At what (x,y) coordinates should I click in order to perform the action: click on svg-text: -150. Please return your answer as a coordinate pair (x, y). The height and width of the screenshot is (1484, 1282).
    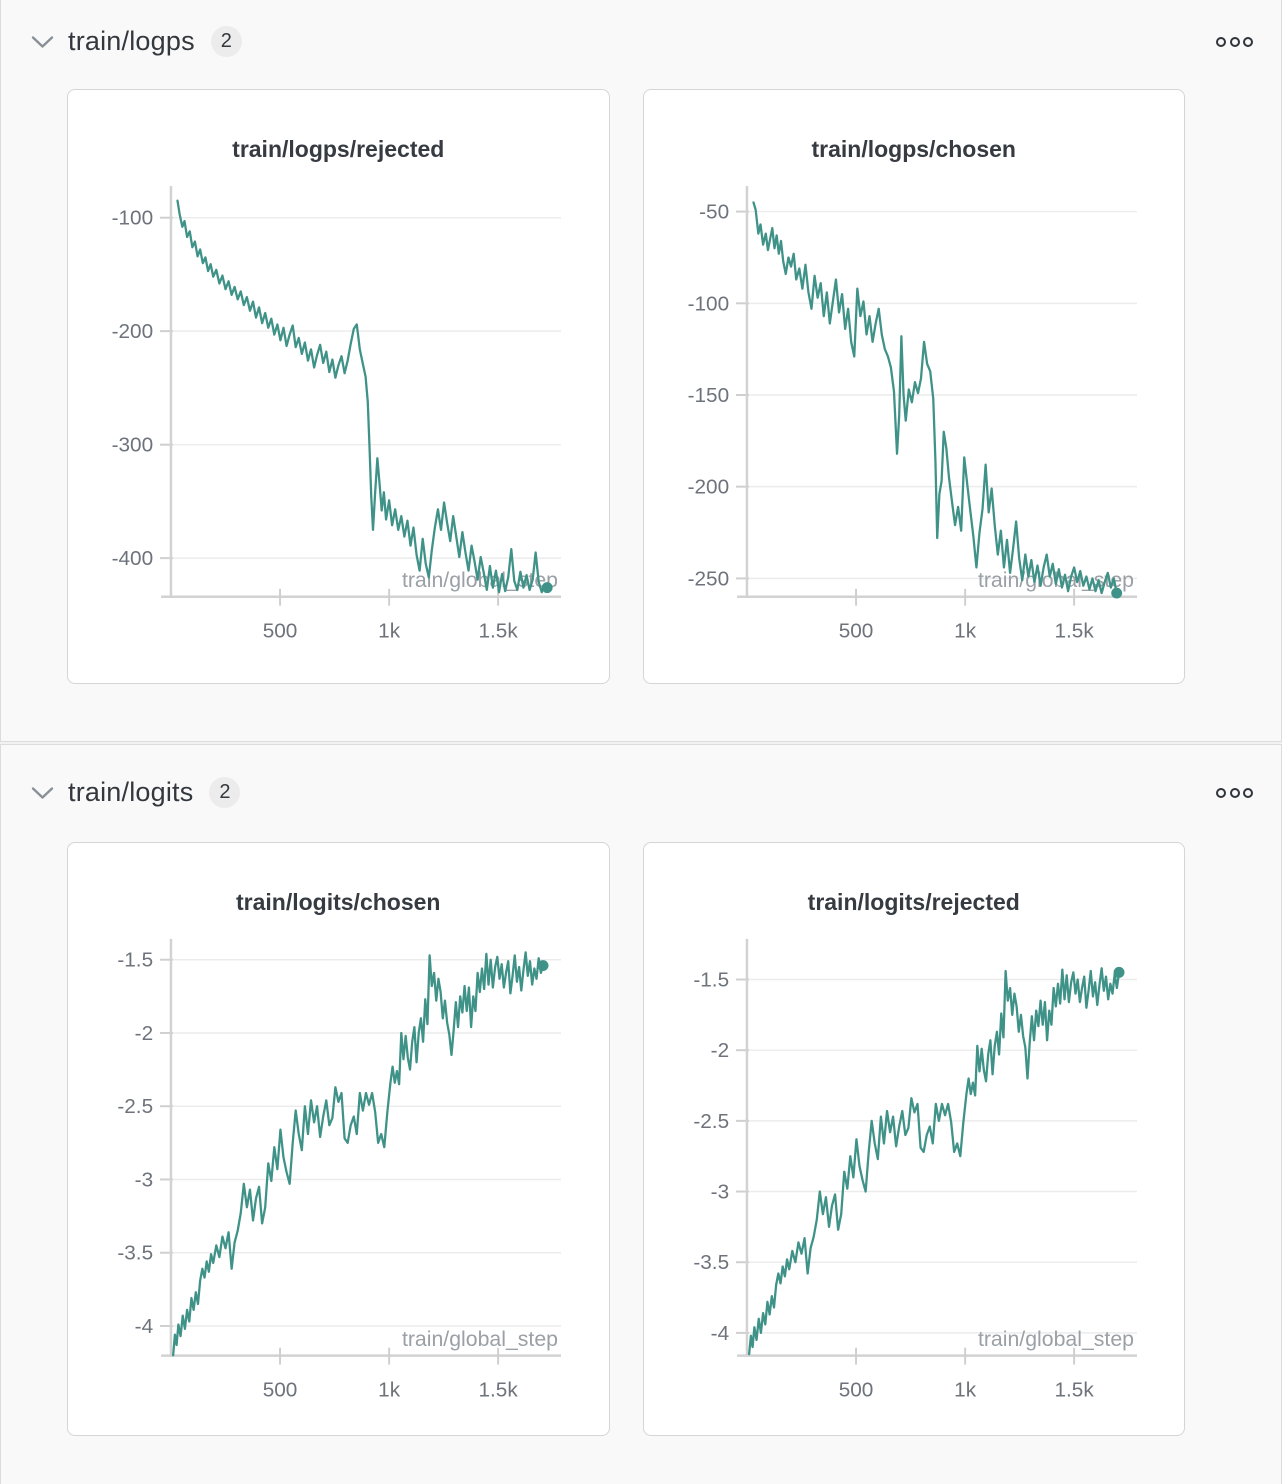
    Looking at the image, I should click on (708, 395).